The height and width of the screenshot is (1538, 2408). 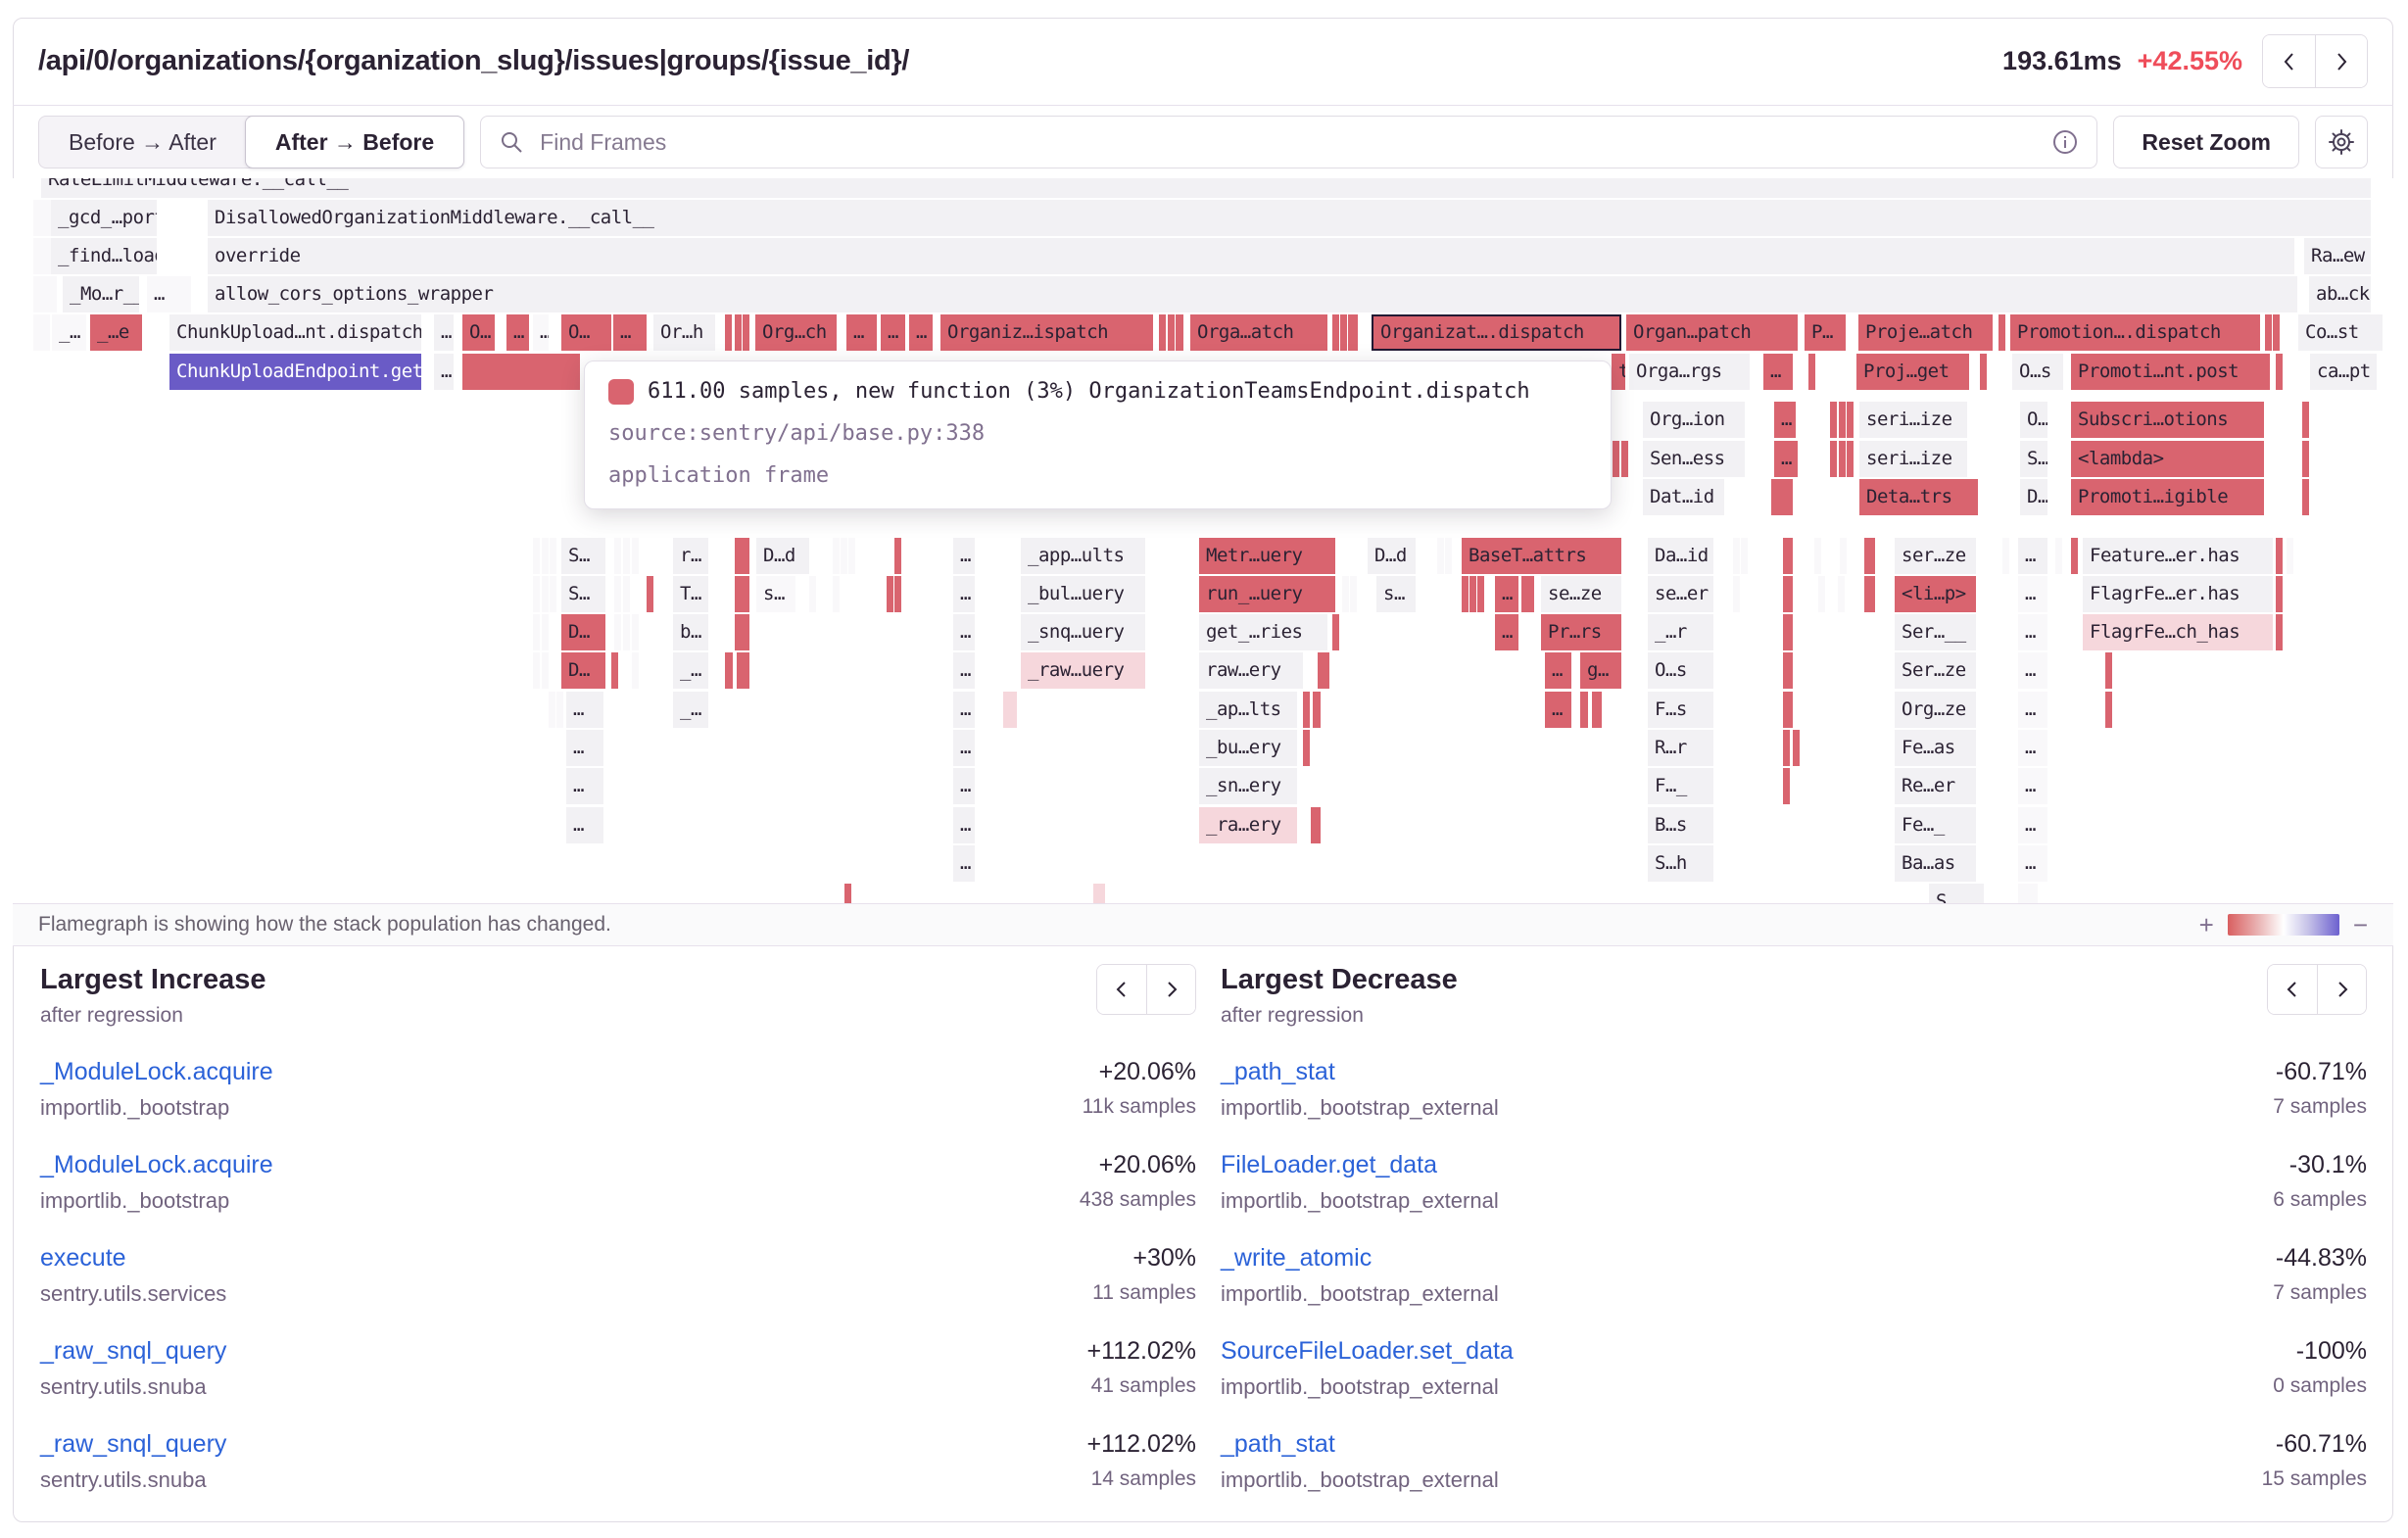 I want to click on flame-frame: Orga…atch, so click(x=1258, y=333).